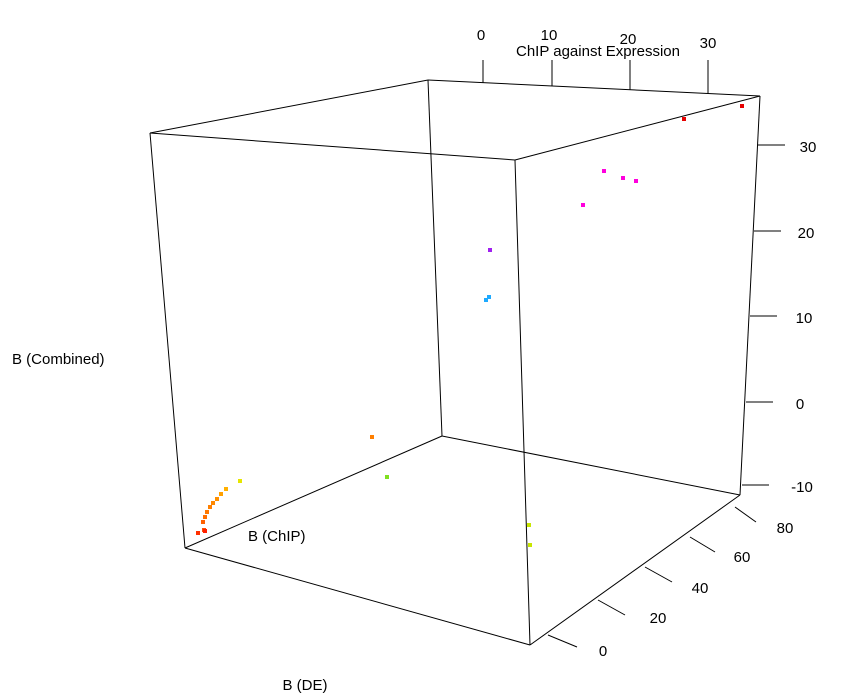  Describe the element at coordinates (598, 51) in the screenshot. I see `chart-title: ChIP against Expression` at that location.